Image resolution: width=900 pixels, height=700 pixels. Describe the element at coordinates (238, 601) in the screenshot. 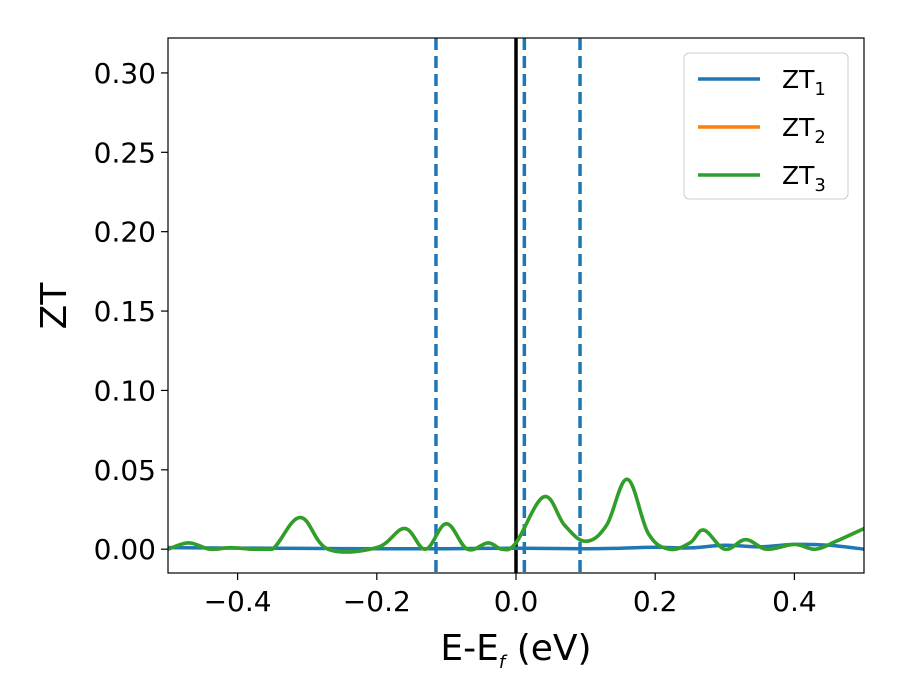

I see `x-tick-label: −0.4` at that location.